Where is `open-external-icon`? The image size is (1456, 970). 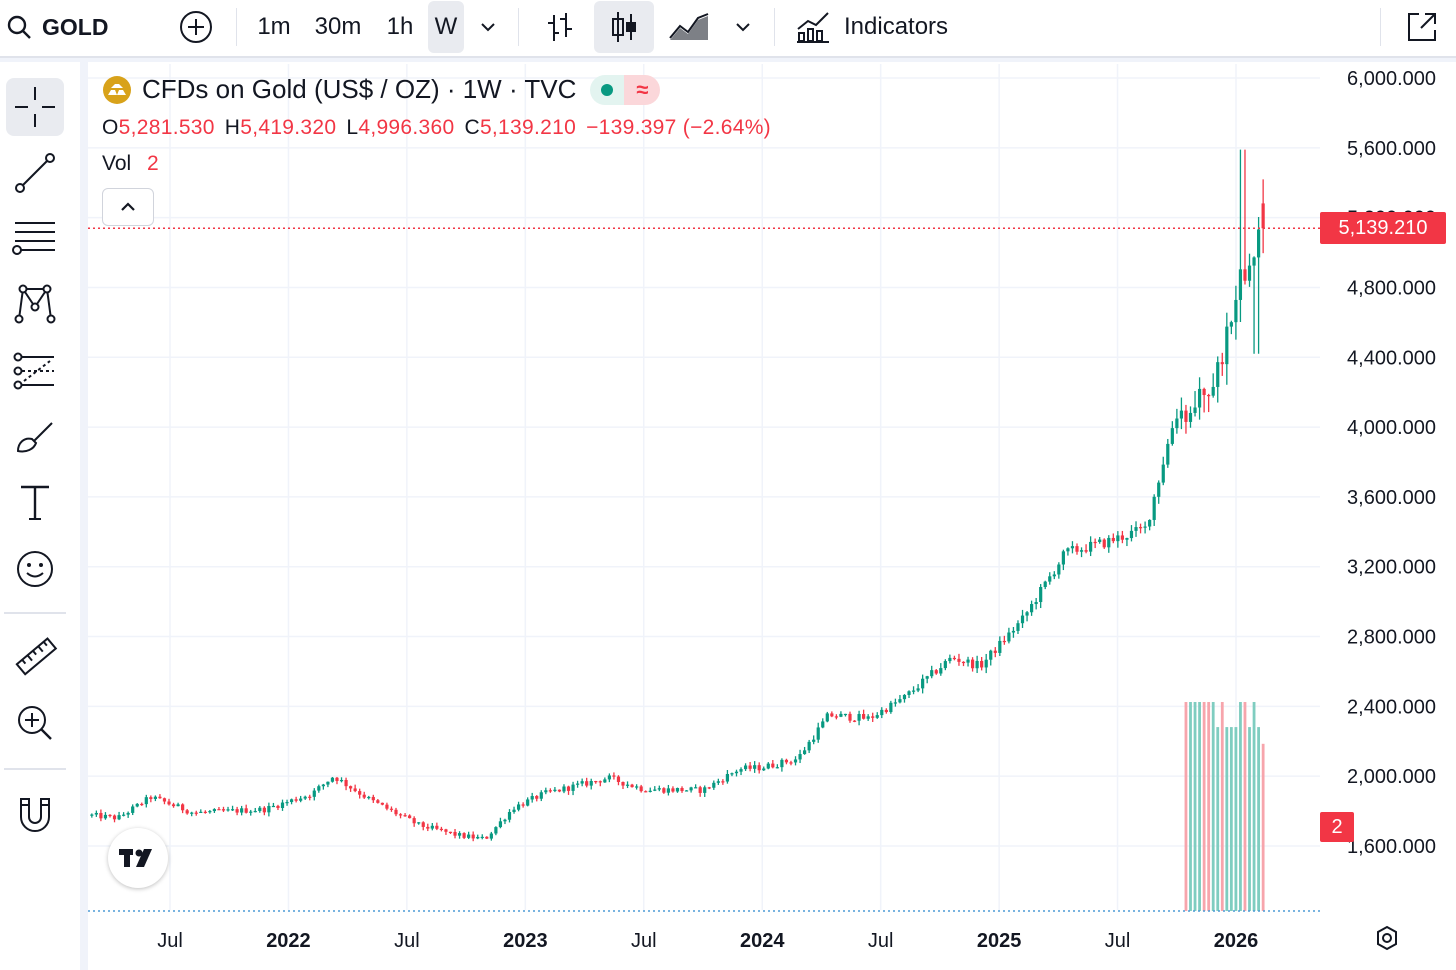 open-external-icon is located at coordinates (1422, 27).